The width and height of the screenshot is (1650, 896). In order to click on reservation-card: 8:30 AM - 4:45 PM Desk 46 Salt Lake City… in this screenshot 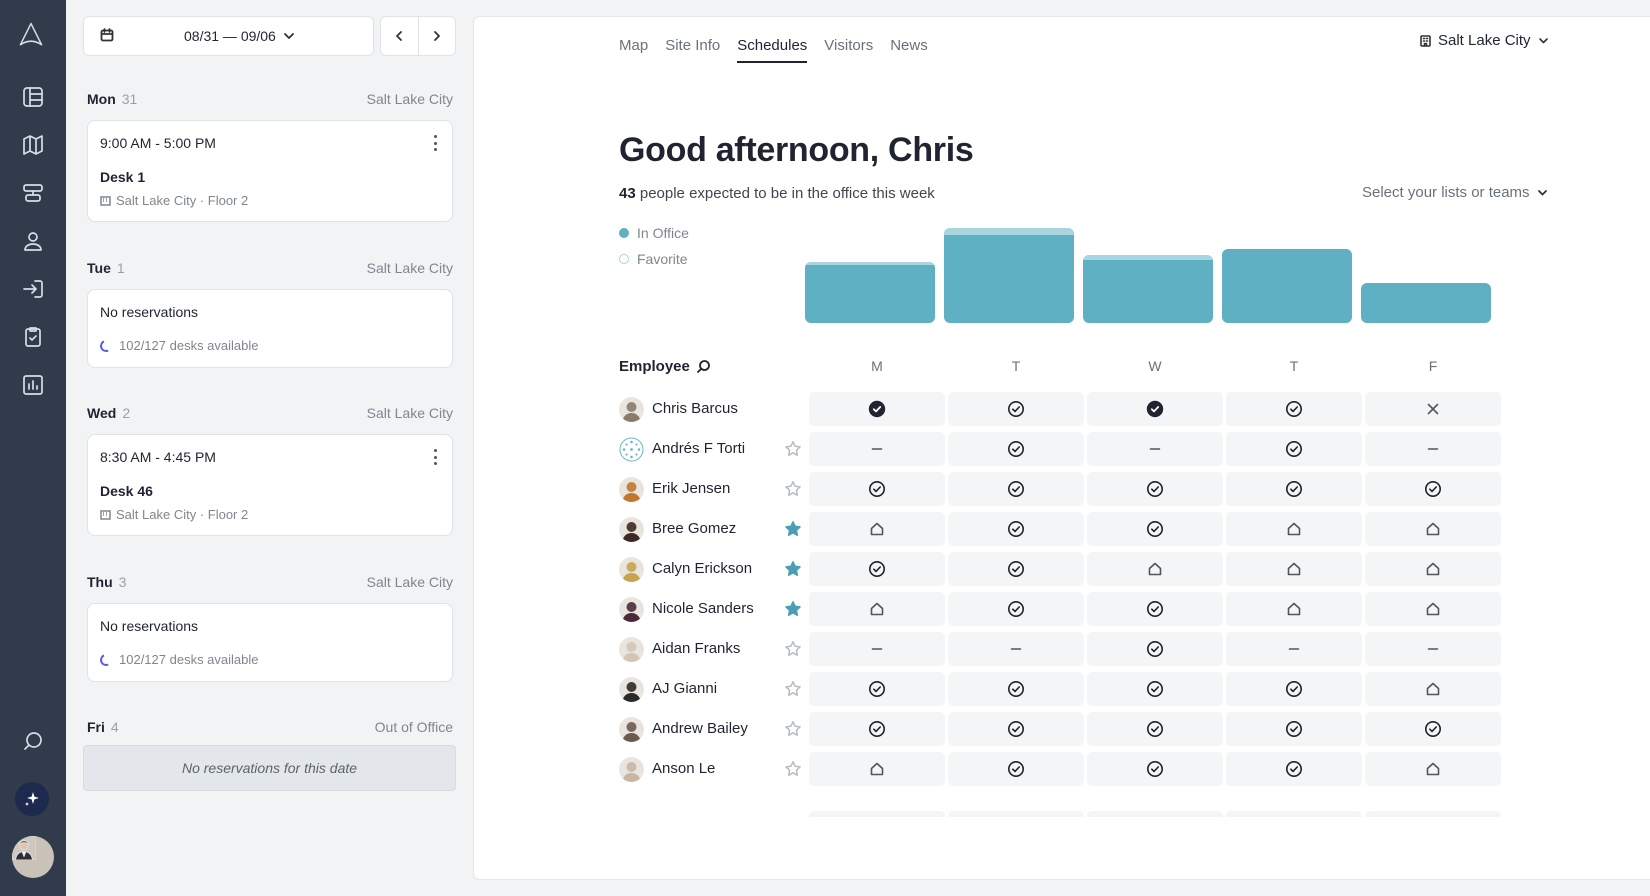, I will do `click(270, 485)`.